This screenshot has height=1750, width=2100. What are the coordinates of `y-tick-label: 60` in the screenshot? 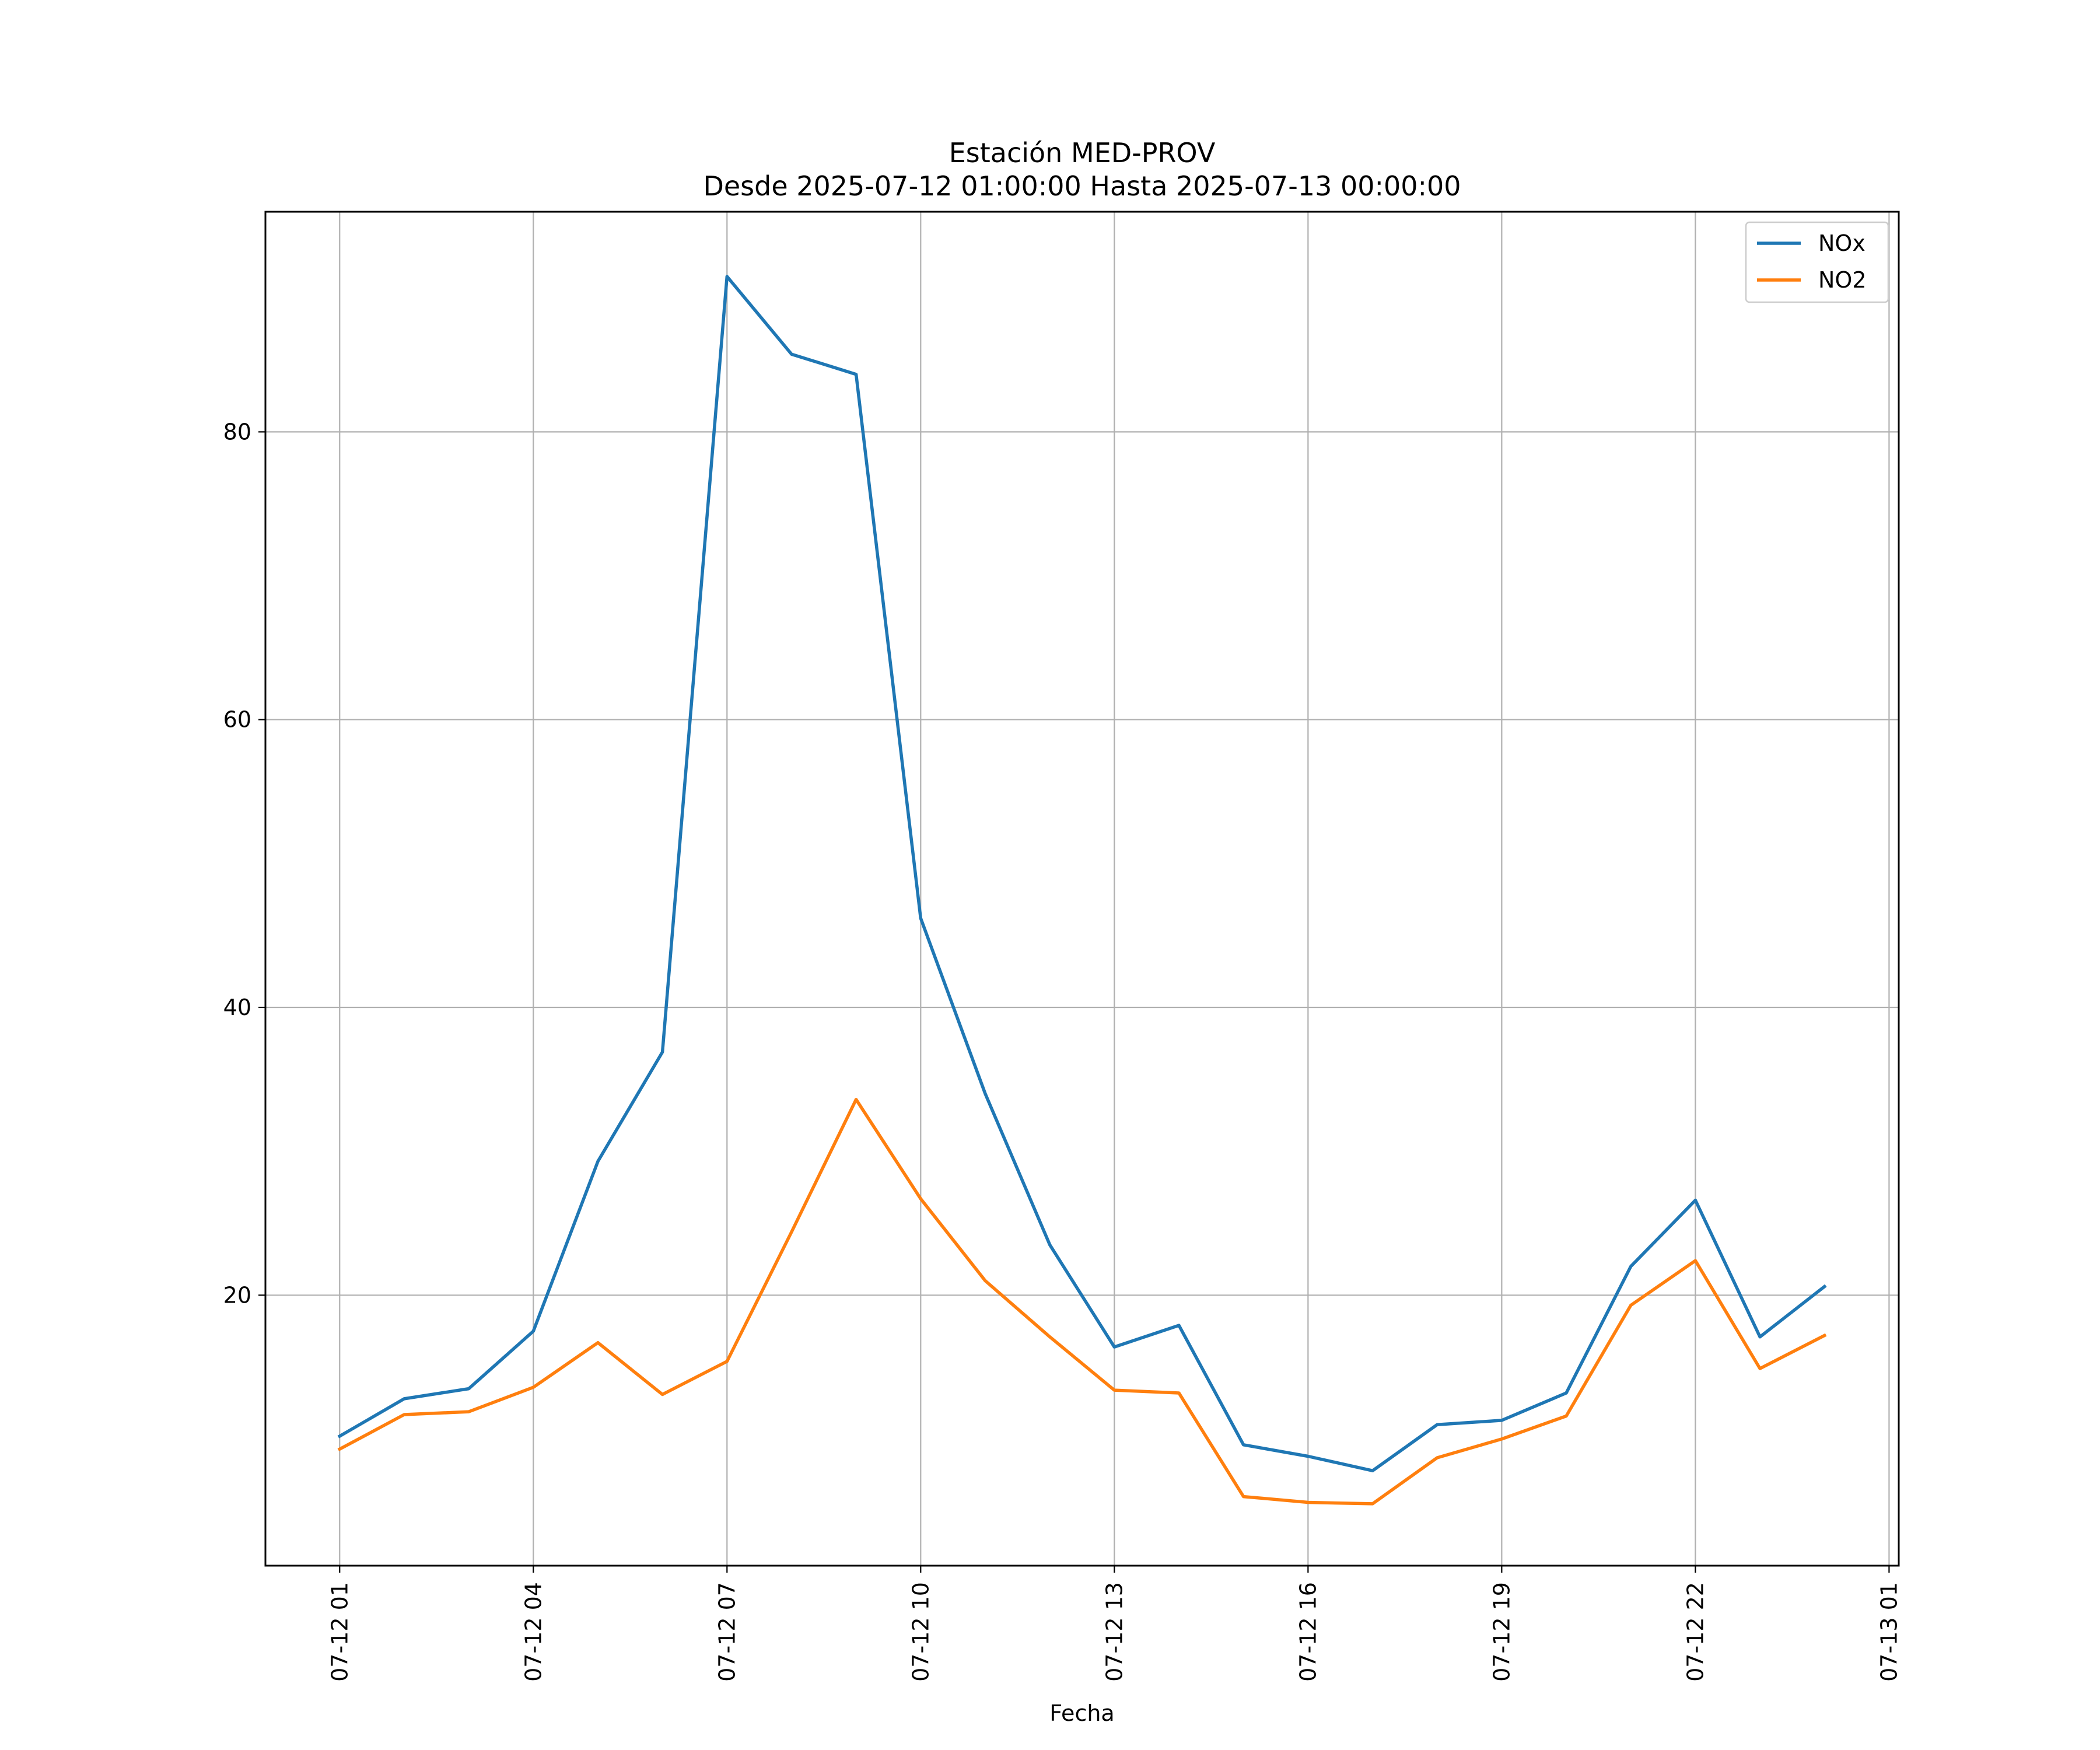 It's located at (237, 720).